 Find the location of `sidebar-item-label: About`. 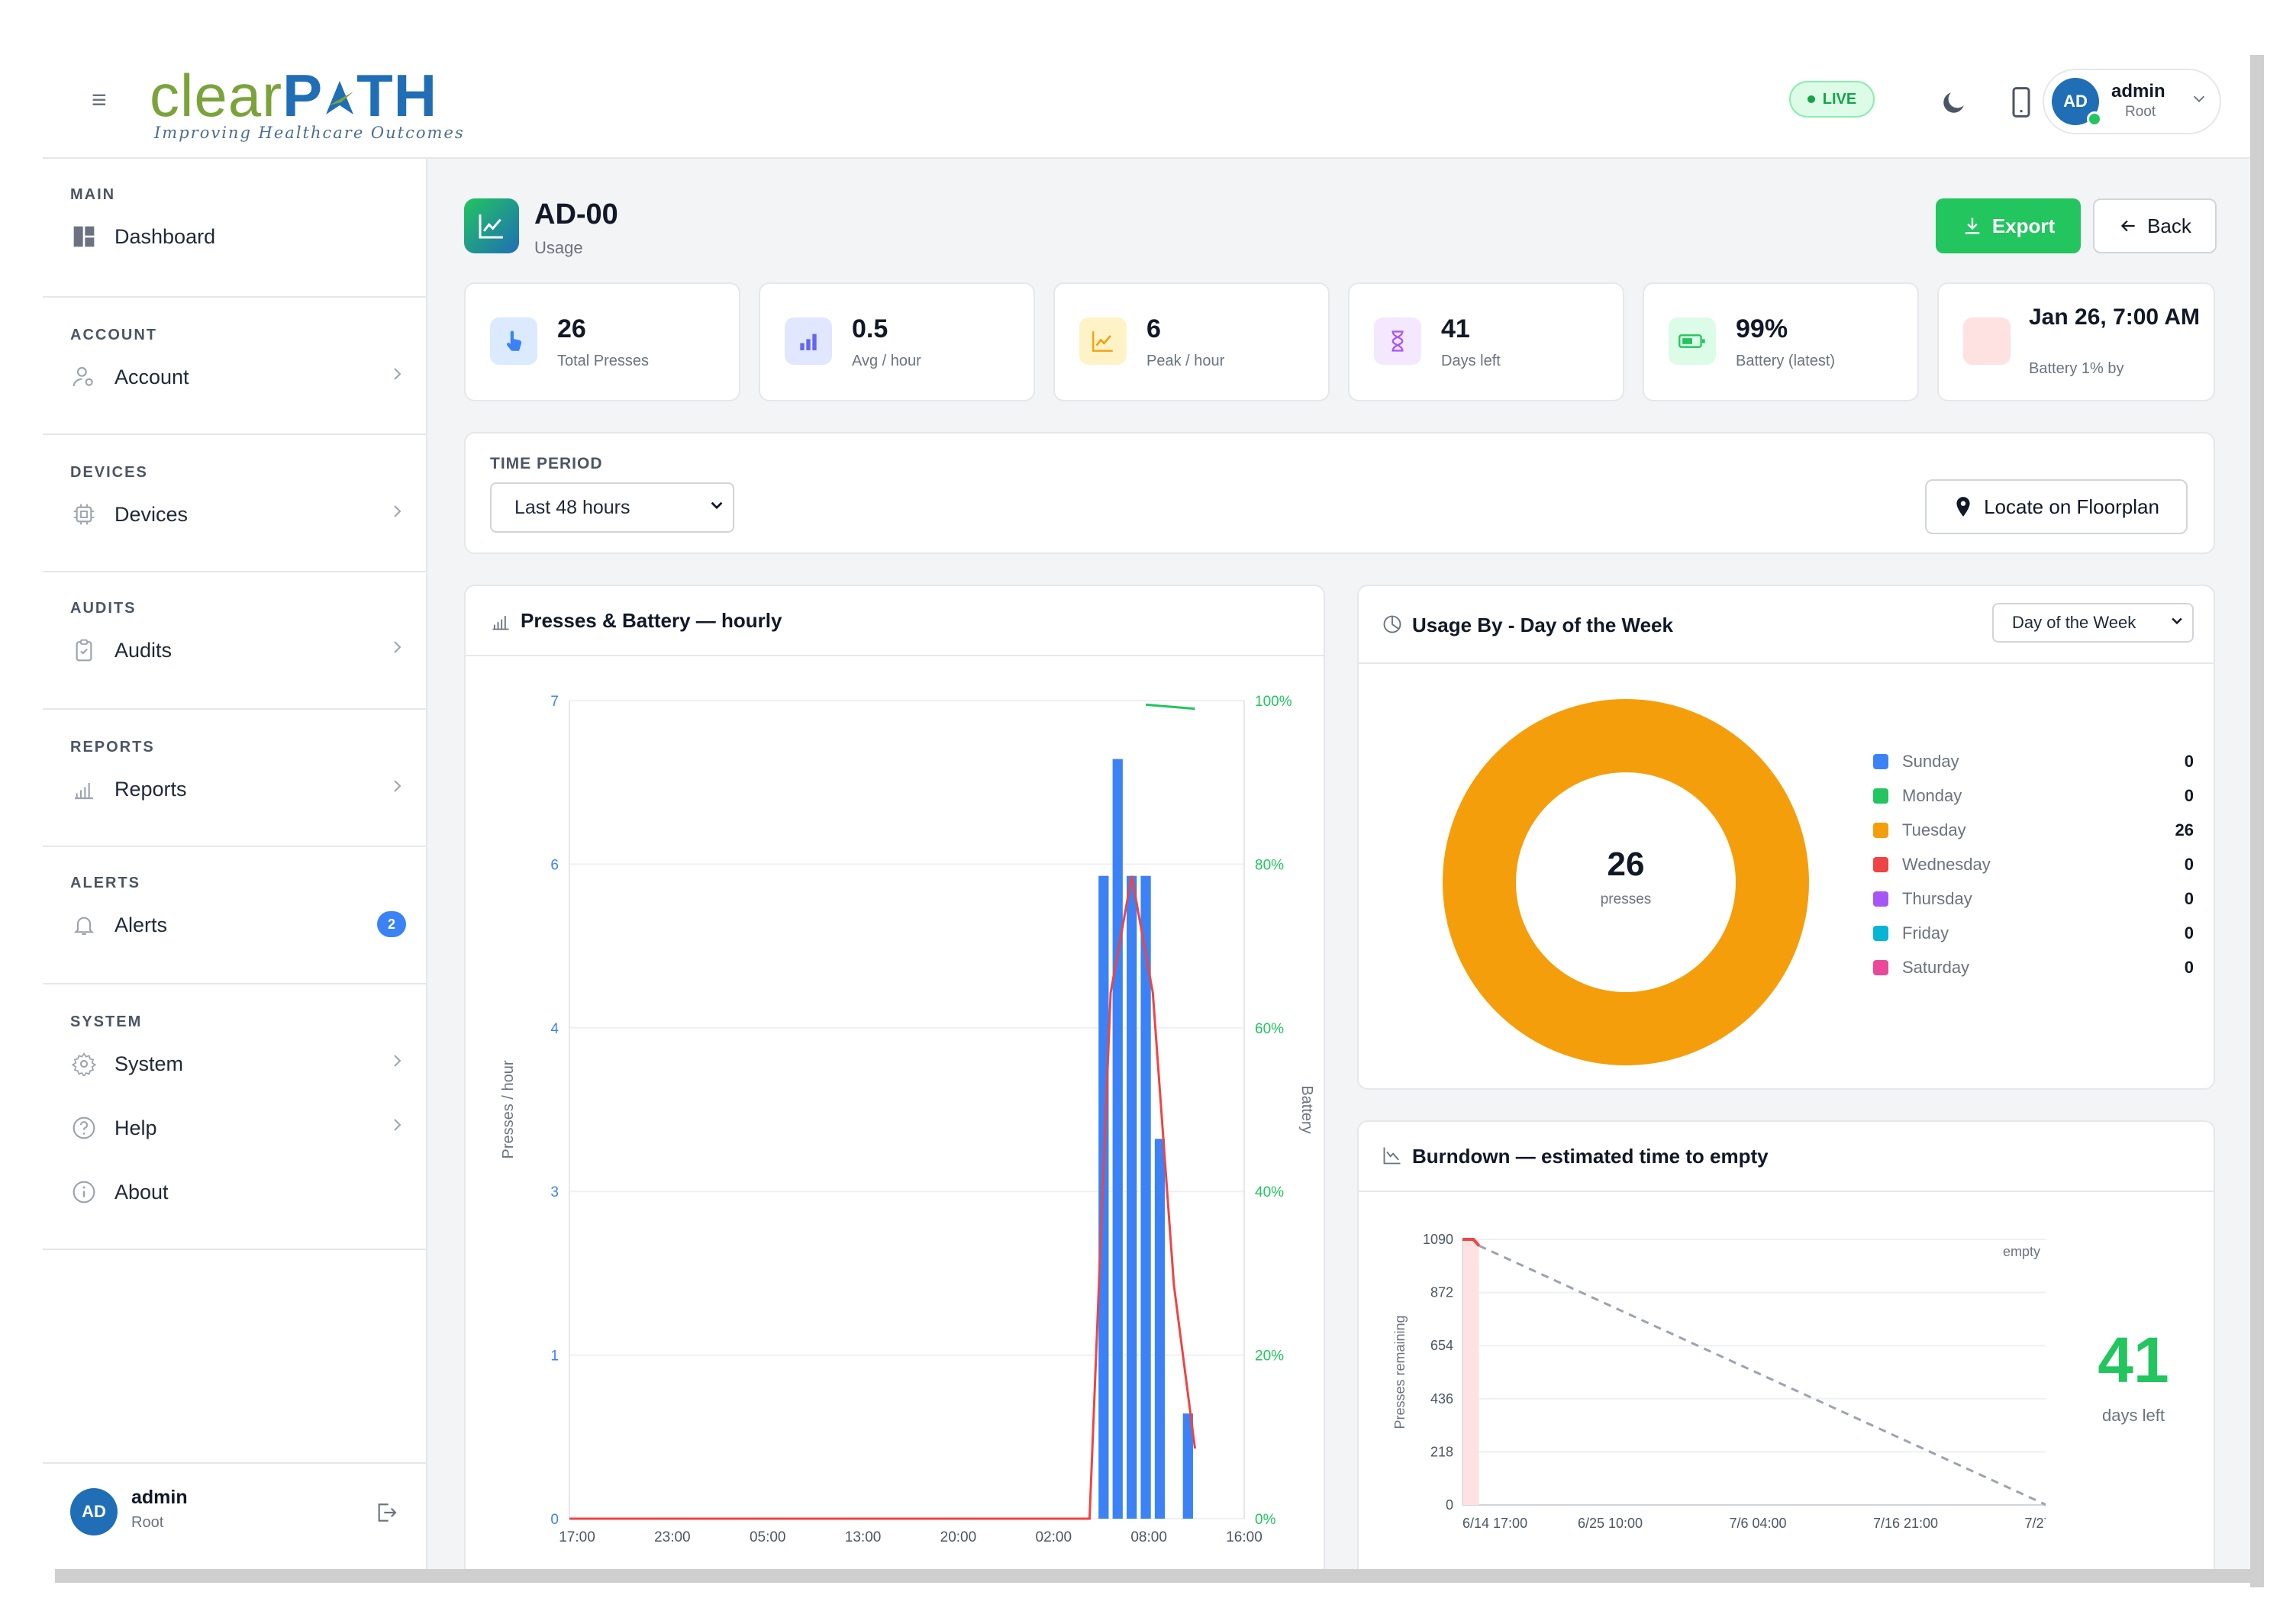

sidebar-item-label: About is located at coordinates (141, 1192).